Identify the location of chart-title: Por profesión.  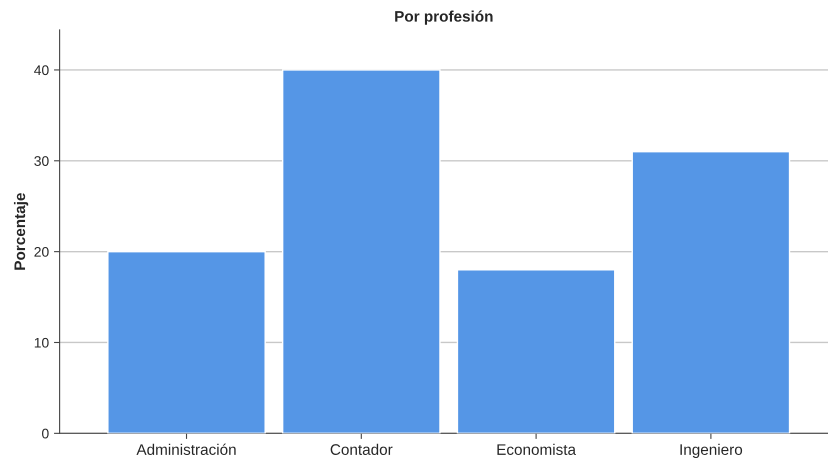
(444, 17).